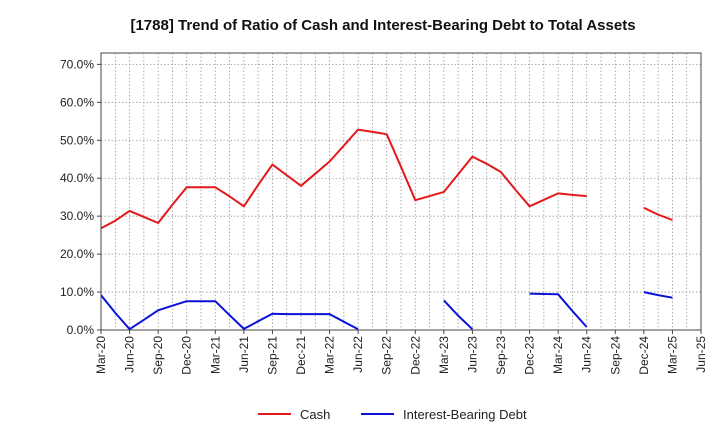 Image resolution: width=720 pixels, height=440 pixels. I want to click on legend-label-cash: Cash, so click(315, 414).